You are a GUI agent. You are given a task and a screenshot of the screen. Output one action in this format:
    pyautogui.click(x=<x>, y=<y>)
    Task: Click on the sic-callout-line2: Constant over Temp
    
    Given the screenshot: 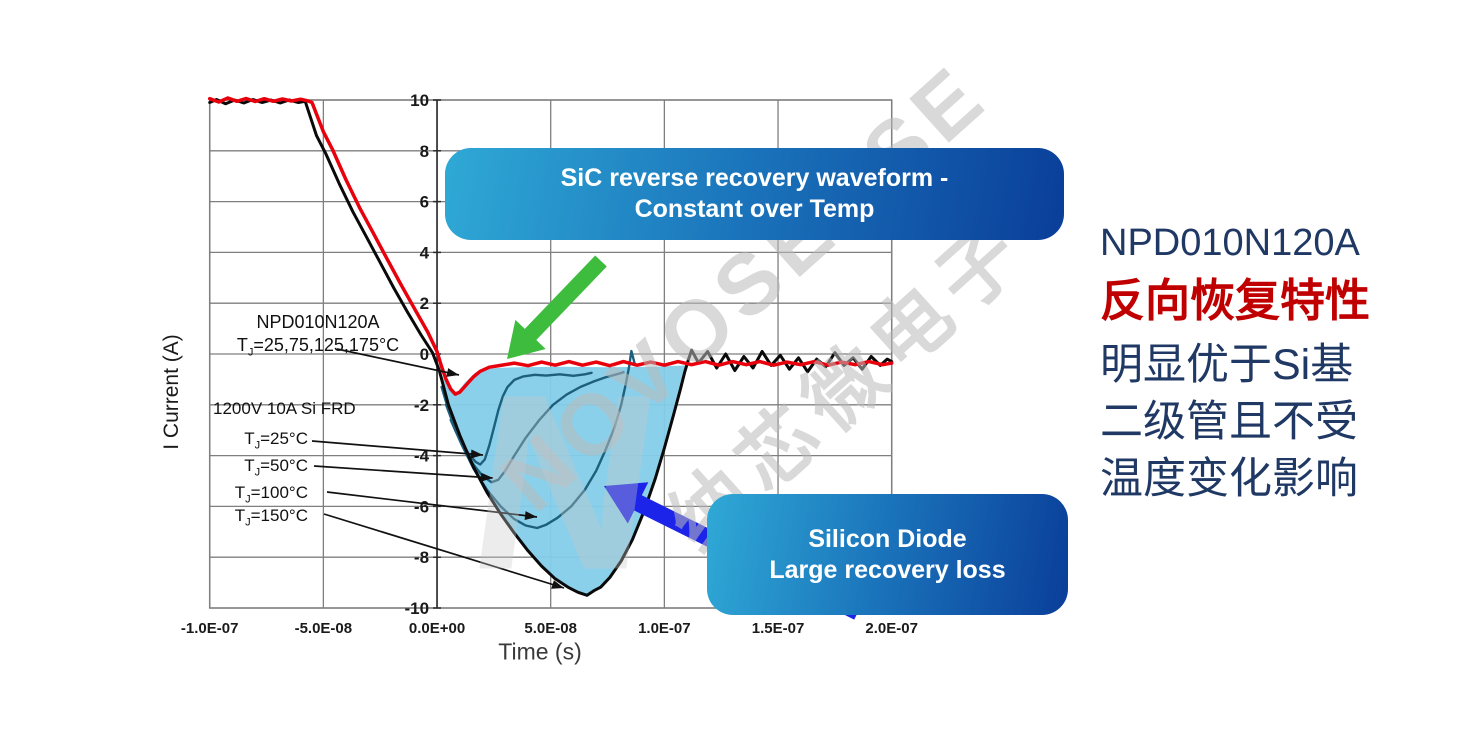 What is the action you would take?
    pyautogui.click(x=754, y=209)
    